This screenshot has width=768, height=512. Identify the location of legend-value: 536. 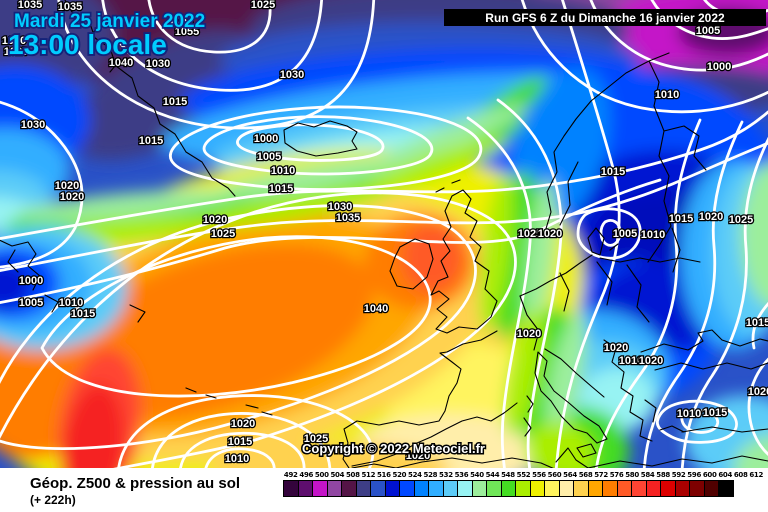
(461, 475).